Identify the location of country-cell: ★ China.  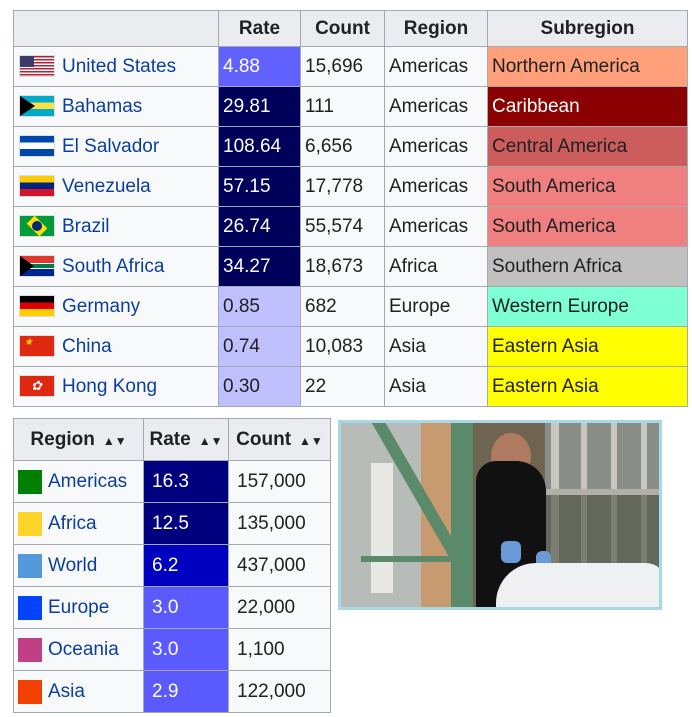
(116, 346).